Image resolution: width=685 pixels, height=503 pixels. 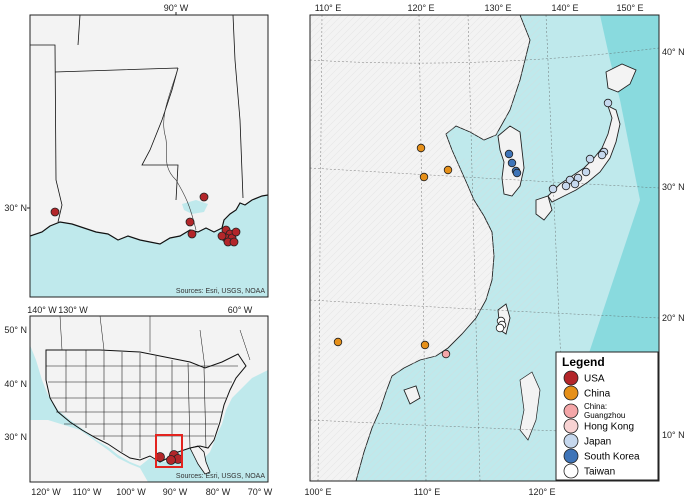 What do you see at coordinates (218, 492) in the screenshot?
I see `usa-bottom-label-80w: 80° W` at bounding box center [218, 492].